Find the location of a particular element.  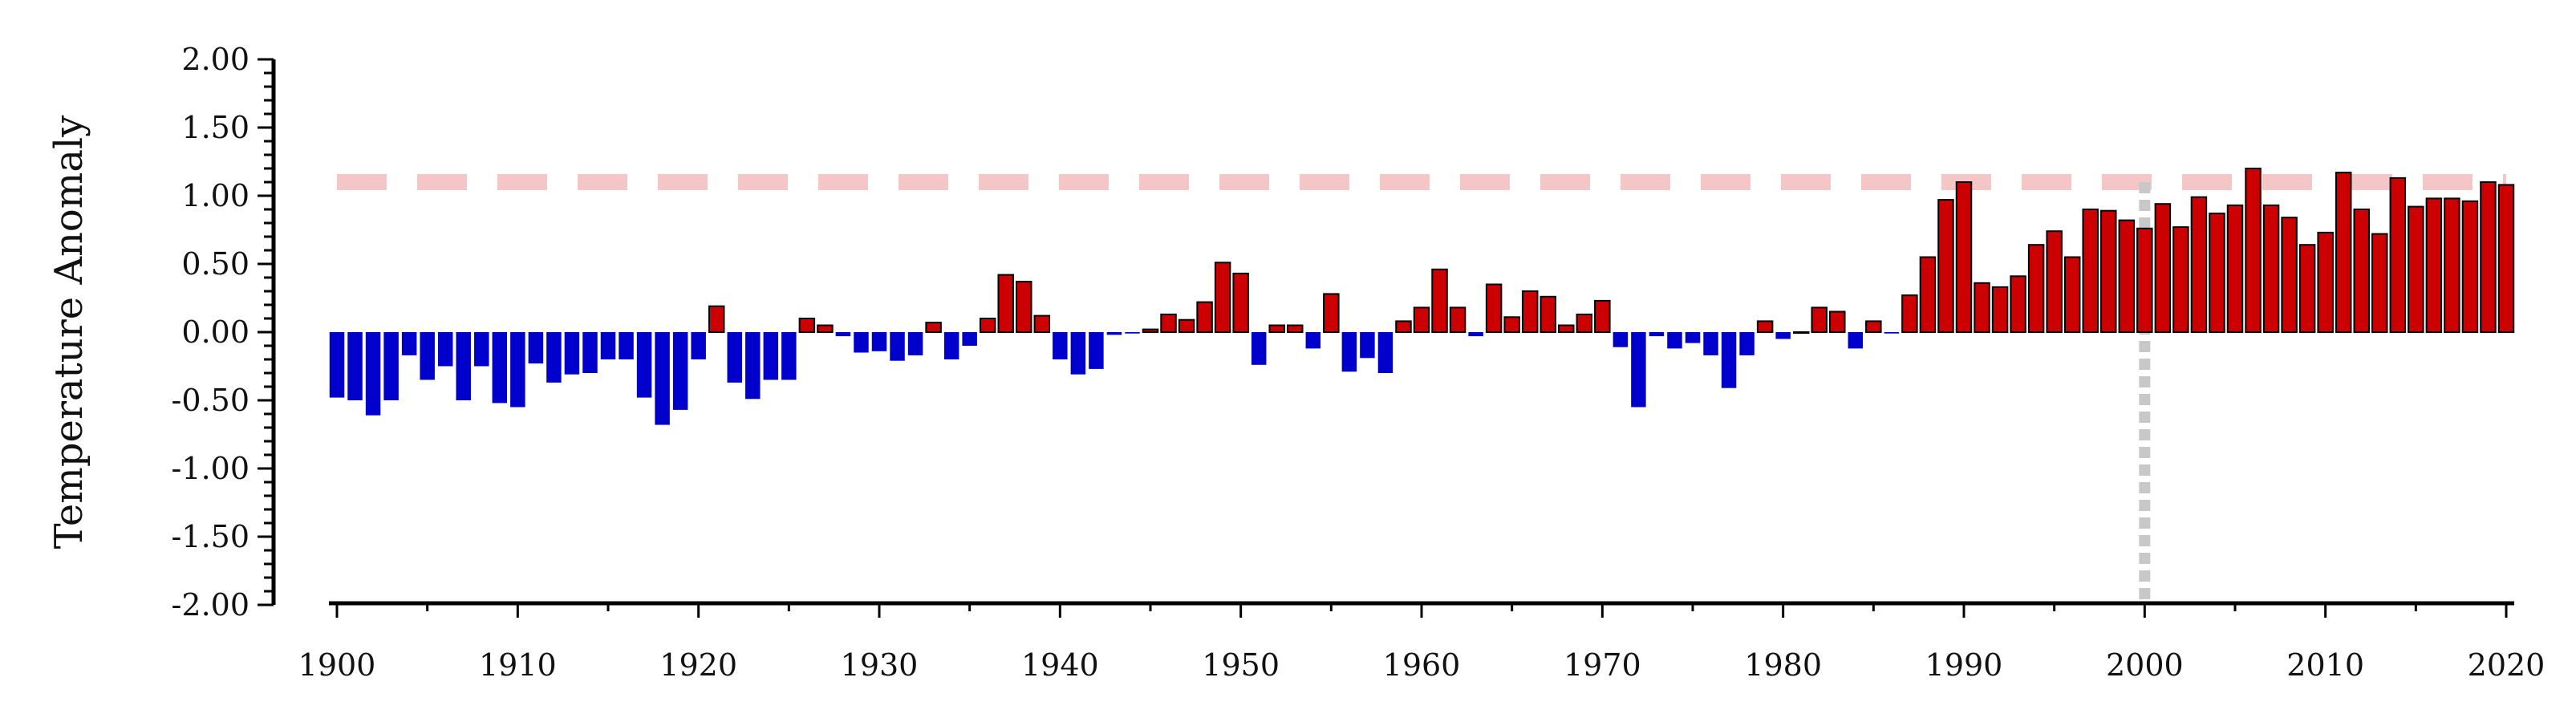

bar-1972 is located at coordinates (1638, 370).